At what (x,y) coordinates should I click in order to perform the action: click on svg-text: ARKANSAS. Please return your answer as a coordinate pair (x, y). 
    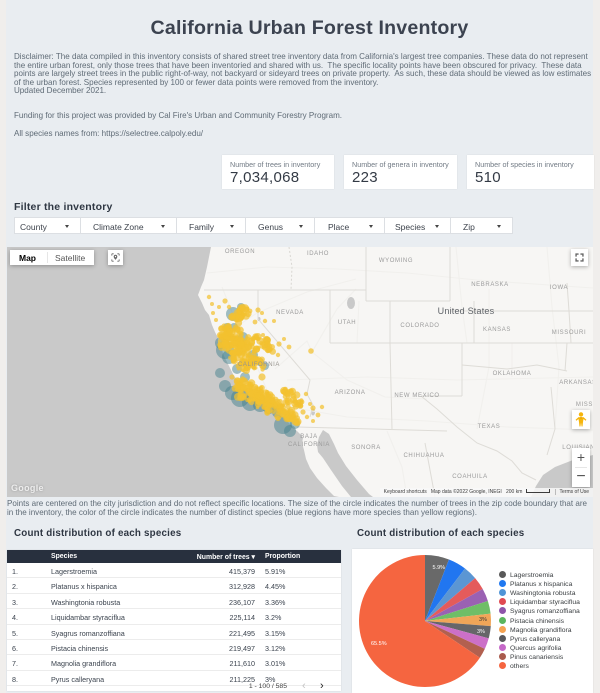
    Looking at the image, I should click on (576, 383).